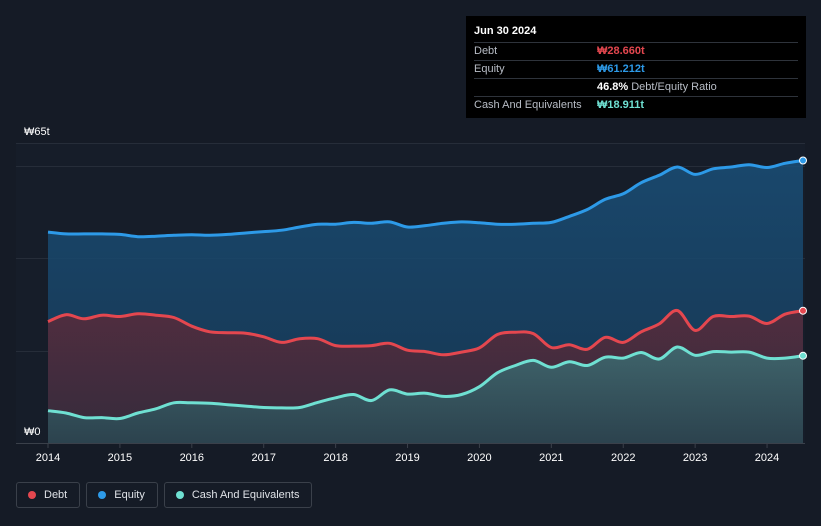 This screenshot has width=821, height=526. I want to click on x-tick-label: 2015, so click(120, 458).